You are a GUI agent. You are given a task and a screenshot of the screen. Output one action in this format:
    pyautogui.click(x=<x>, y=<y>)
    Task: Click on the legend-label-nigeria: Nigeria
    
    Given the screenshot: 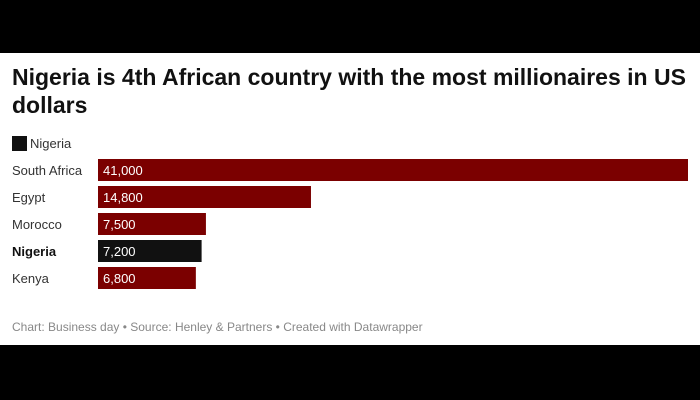 What is the action you would take?
    pyautogui.click(x=51, y=143)
    